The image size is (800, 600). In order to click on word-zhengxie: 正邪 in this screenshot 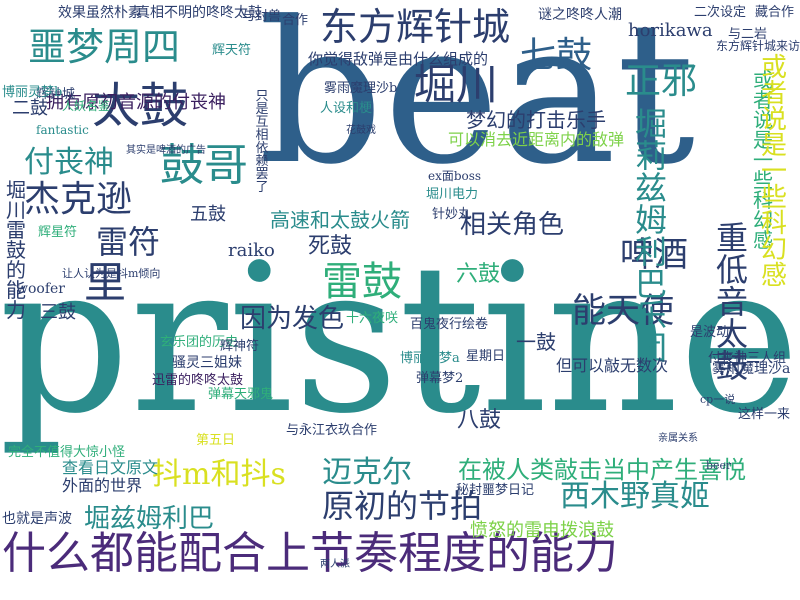, I will do `click(661, 81)`.